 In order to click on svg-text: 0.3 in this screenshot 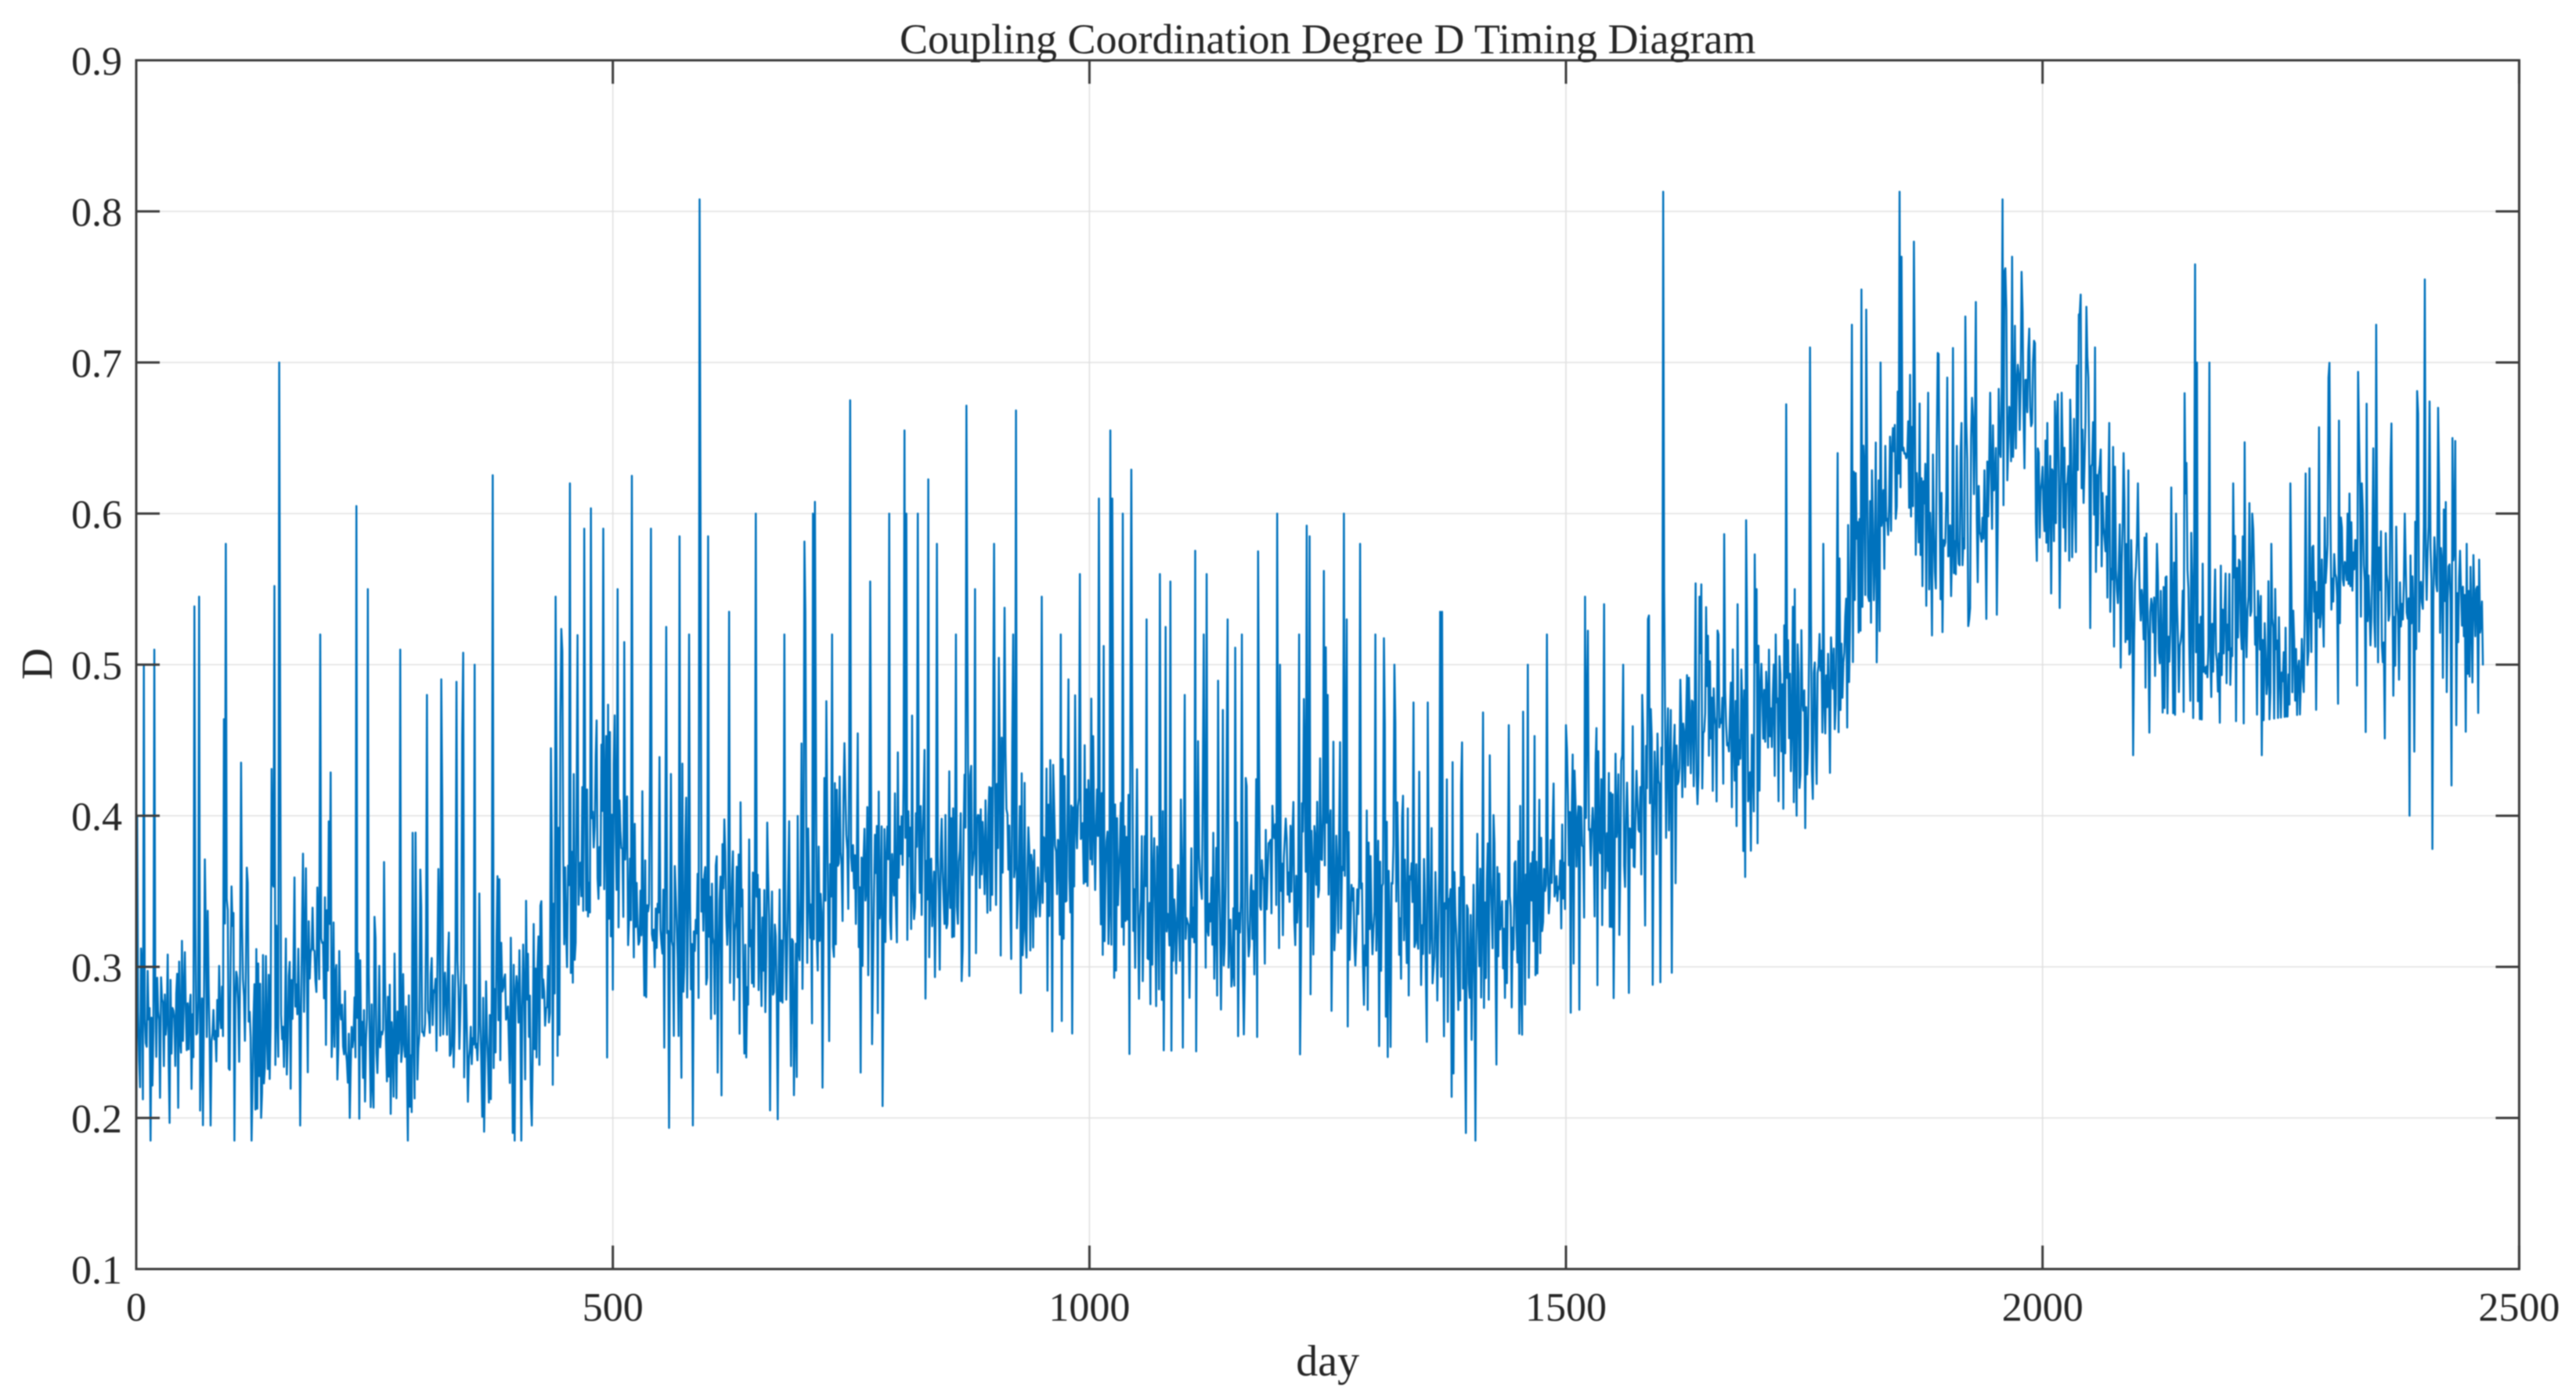, I will do `click(96, 969)`.